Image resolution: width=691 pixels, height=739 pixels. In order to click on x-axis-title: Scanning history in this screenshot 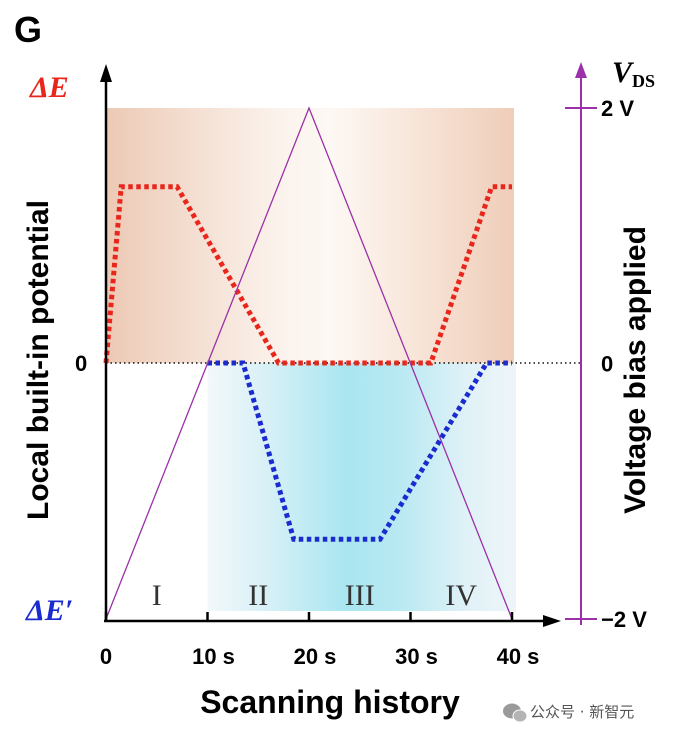, I will do `click(330, 702)`.